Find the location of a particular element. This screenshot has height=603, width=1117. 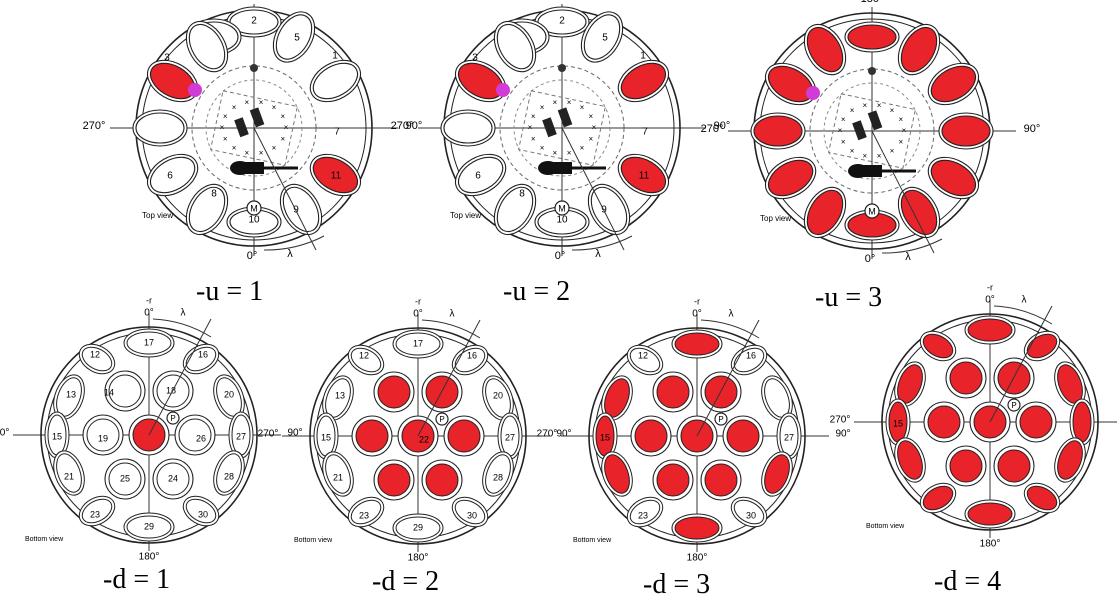

bottom-module-number: 28 is located at coordinates (229, 476).